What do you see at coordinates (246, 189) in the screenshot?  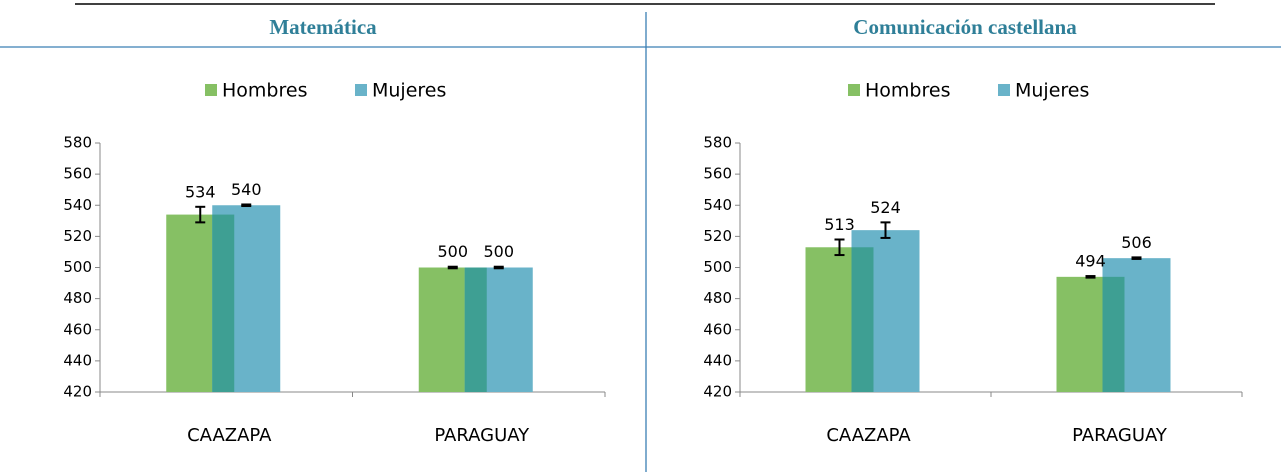 I see `value-label: 540` at bounding box center [246, 189].